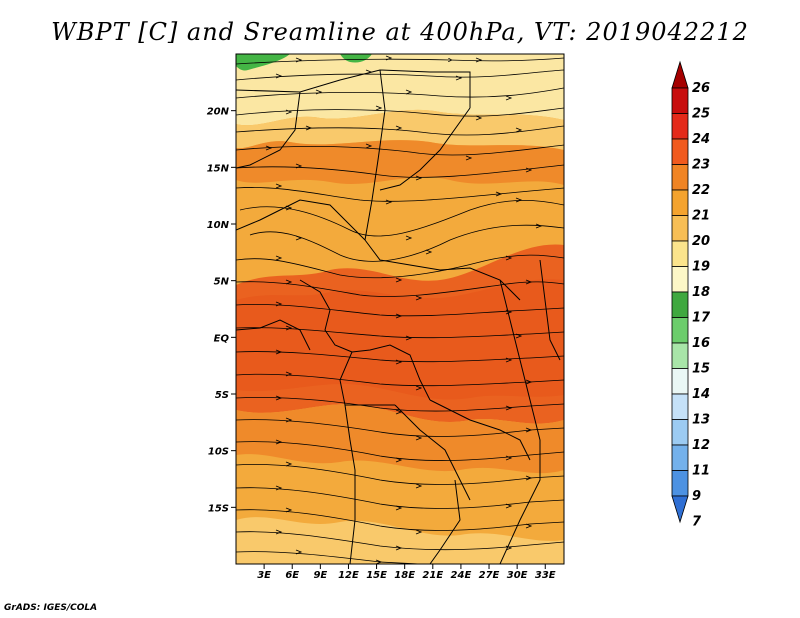 The width and height of the screenshot is (800, 618). Describe the element at coordinates (691, 295) in the screenshot. I see `colorbar: 26 25 24 23 22 21 20 19 18 17 16 15 14 13 12 11 9 7` at that location.